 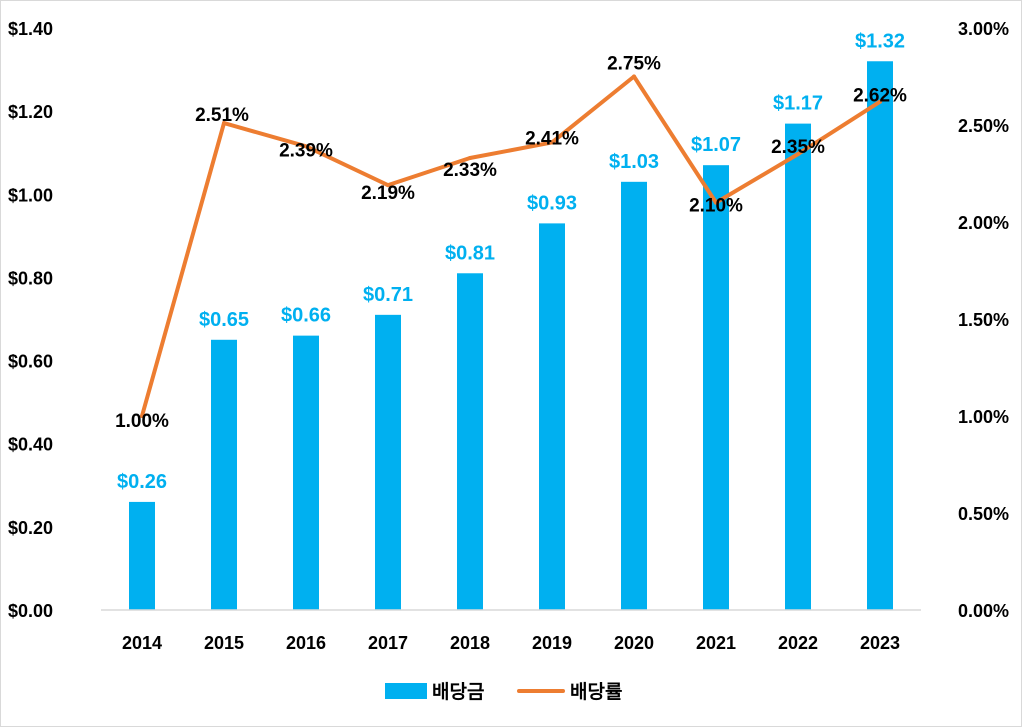 What do you see at coordinates (306, 150) in the screenshot?
I see `line-data-label: 2.39%` at bounding box center [306, 150].